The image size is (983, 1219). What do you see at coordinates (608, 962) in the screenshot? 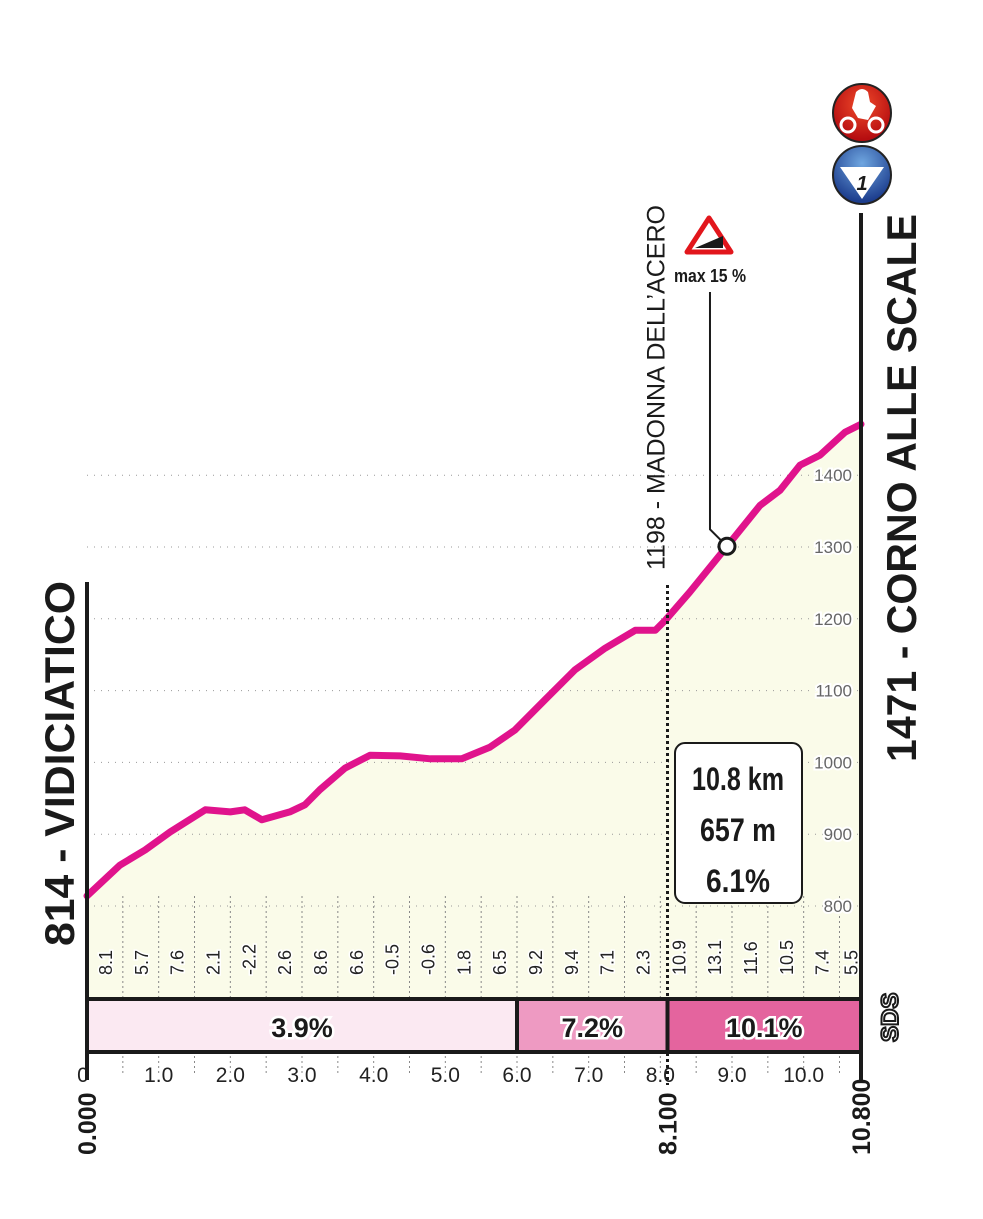
I see `half-km-gradient-label: 7.1` at bounding box center [608, 962].